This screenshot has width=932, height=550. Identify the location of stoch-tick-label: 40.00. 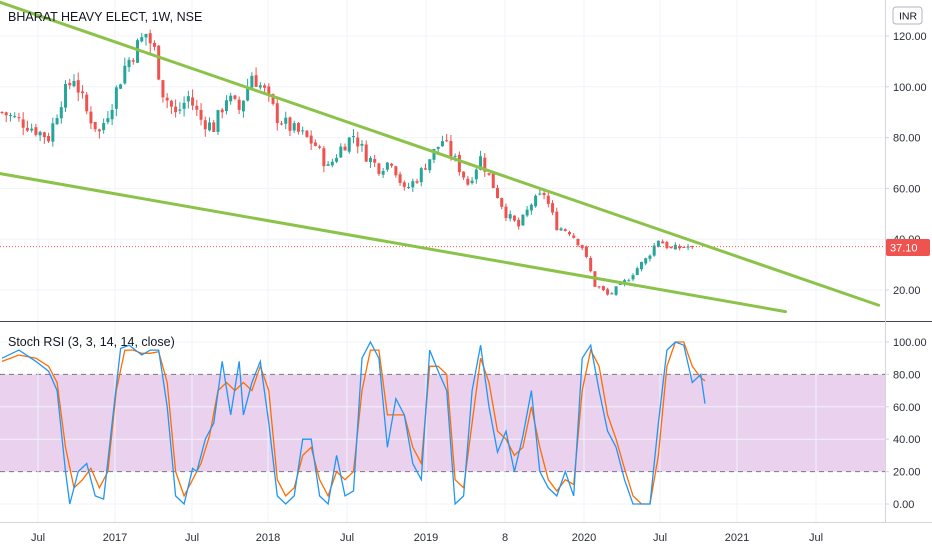
(907, 440).